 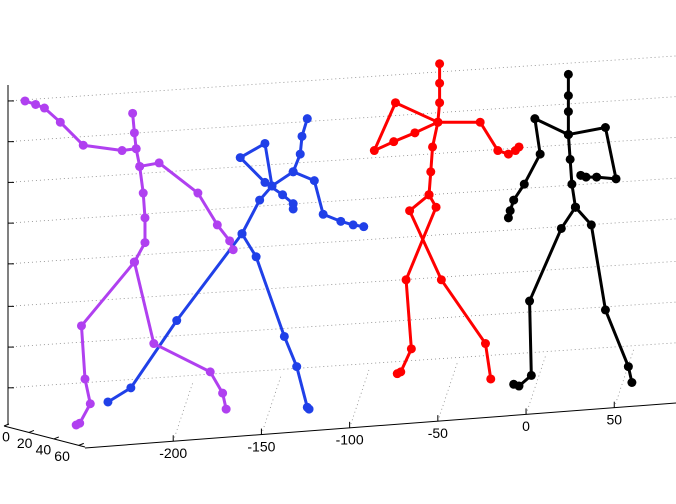 I want to click on x-tick-label: -100, so click(x=350, y=440).